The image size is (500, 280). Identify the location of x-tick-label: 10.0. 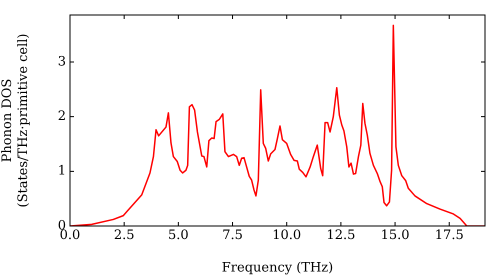
(287, 236).